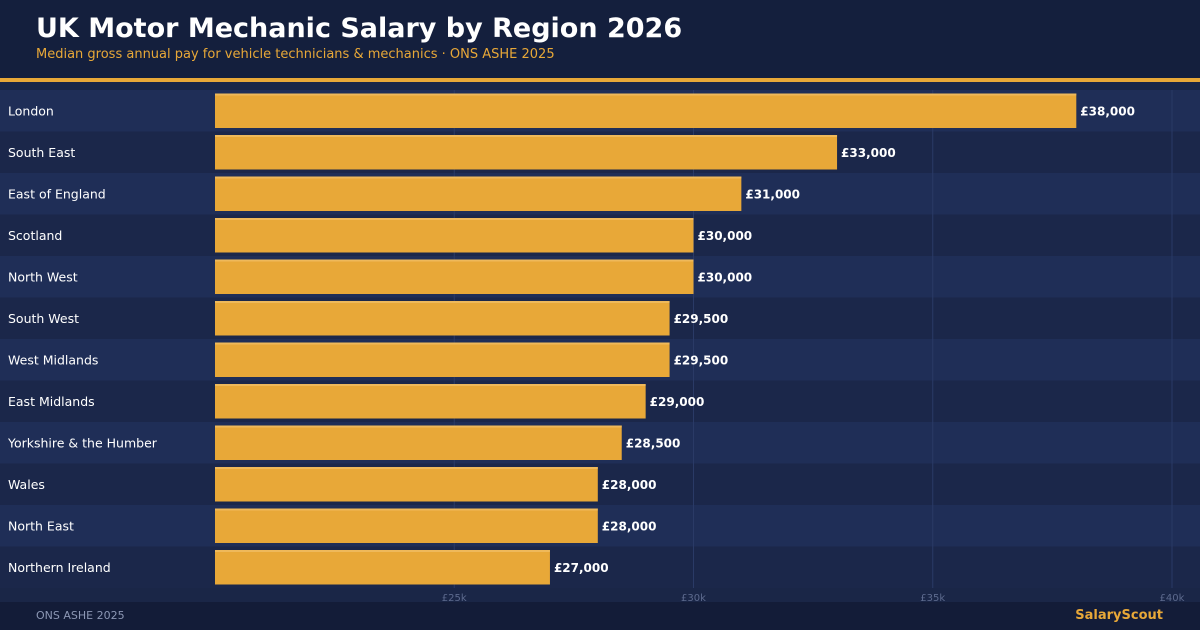  What do you see at coordinates (26, 484) in the screenshot?
I see `category-label: Wales` at bounding box center [26, 484].